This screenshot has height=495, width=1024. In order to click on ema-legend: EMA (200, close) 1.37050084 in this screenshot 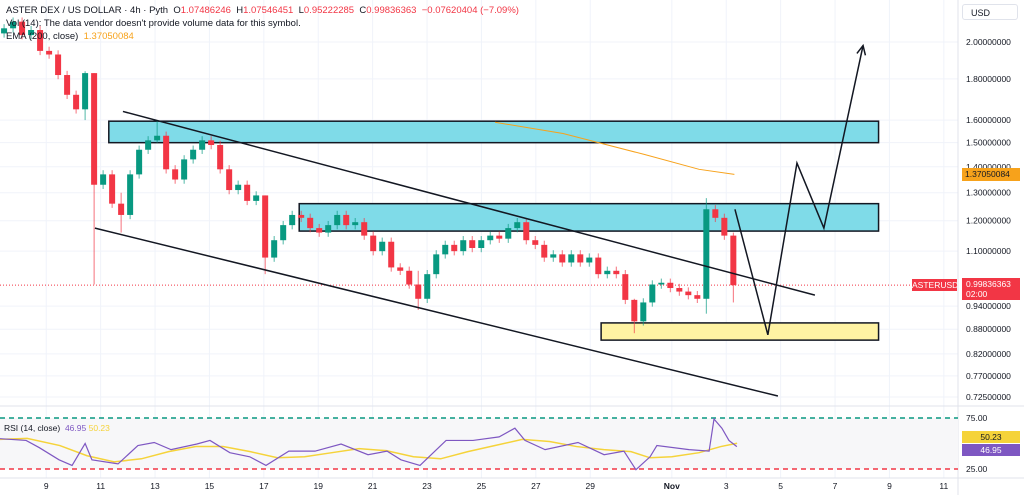, I will do `click(70, 36)`.